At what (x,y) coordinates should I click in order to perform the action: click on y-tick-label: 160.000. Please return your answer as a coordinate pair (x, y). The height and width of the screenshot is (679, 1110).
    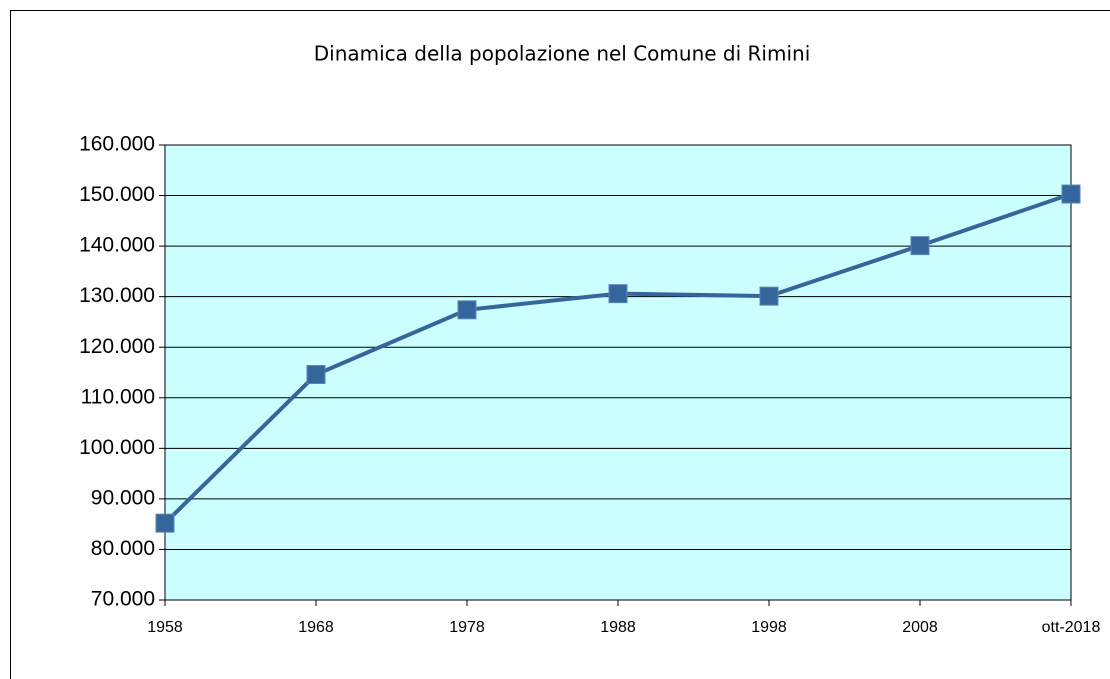
    Looking at the image, I should click on (117, 144).